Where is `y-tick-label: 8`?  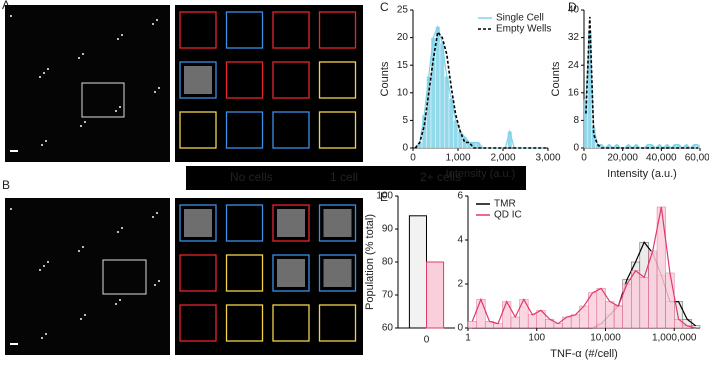 y-tick-label: 8 is located at coordinates (576, 120).